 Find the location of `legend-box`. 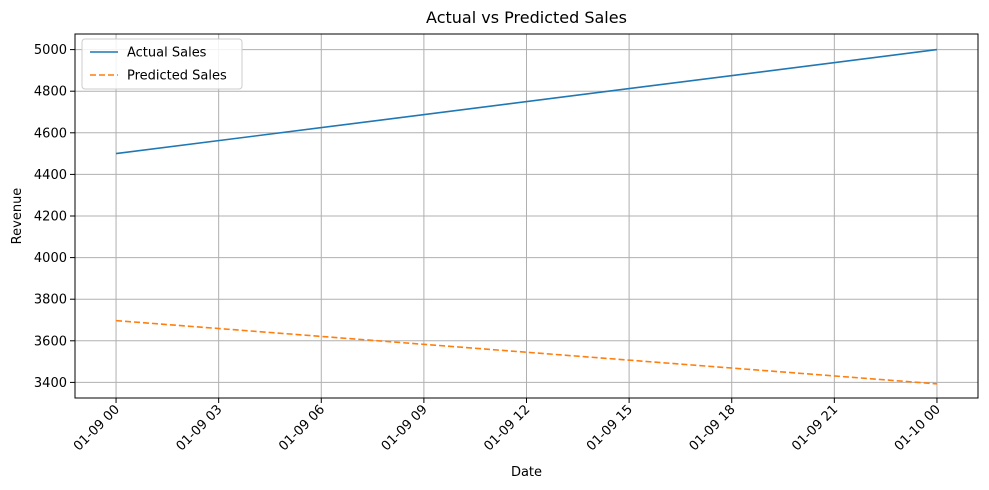

legend-box is located at coordinates (162, 64).